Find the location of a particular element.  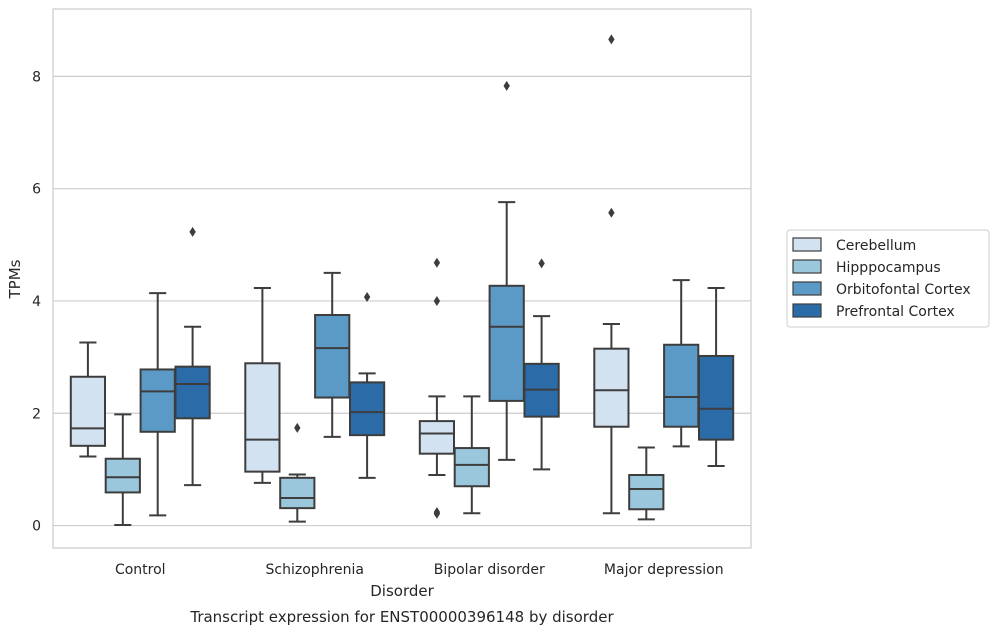

y-tick-label: 2 is located at coordinates (36, 414).